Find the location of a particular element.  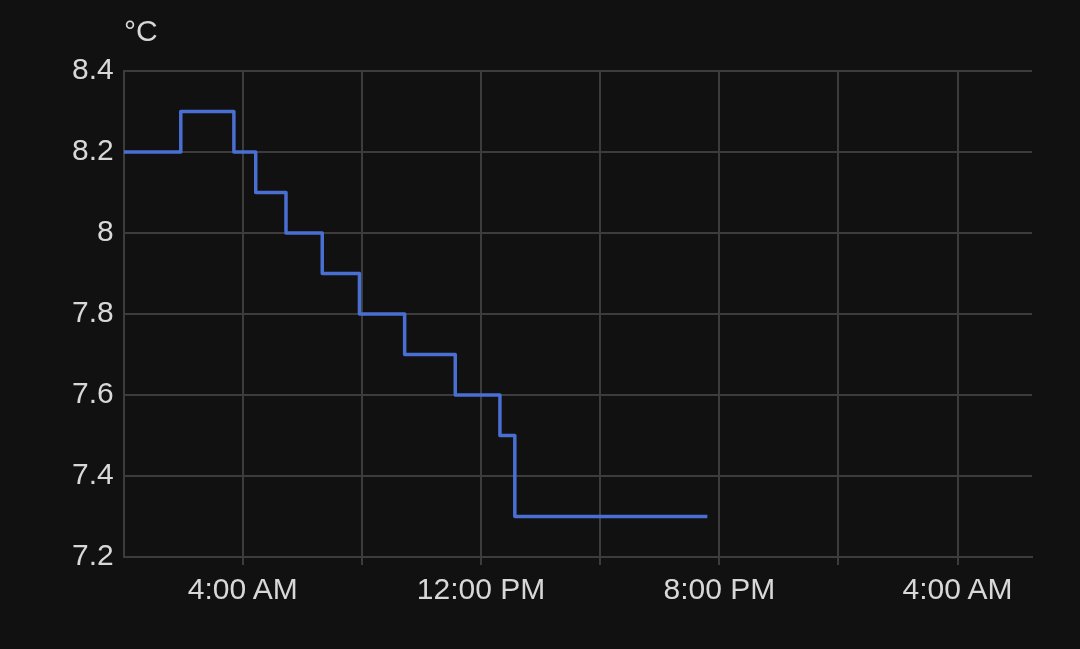

y-axis-title: °C is located at coordinates (141, 31).